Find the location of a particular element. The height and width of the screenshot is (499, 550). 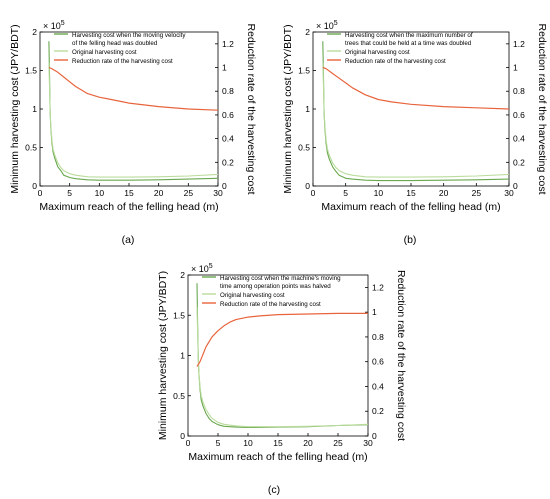

panel-caption: (b) is located at coordinates (410, 240).